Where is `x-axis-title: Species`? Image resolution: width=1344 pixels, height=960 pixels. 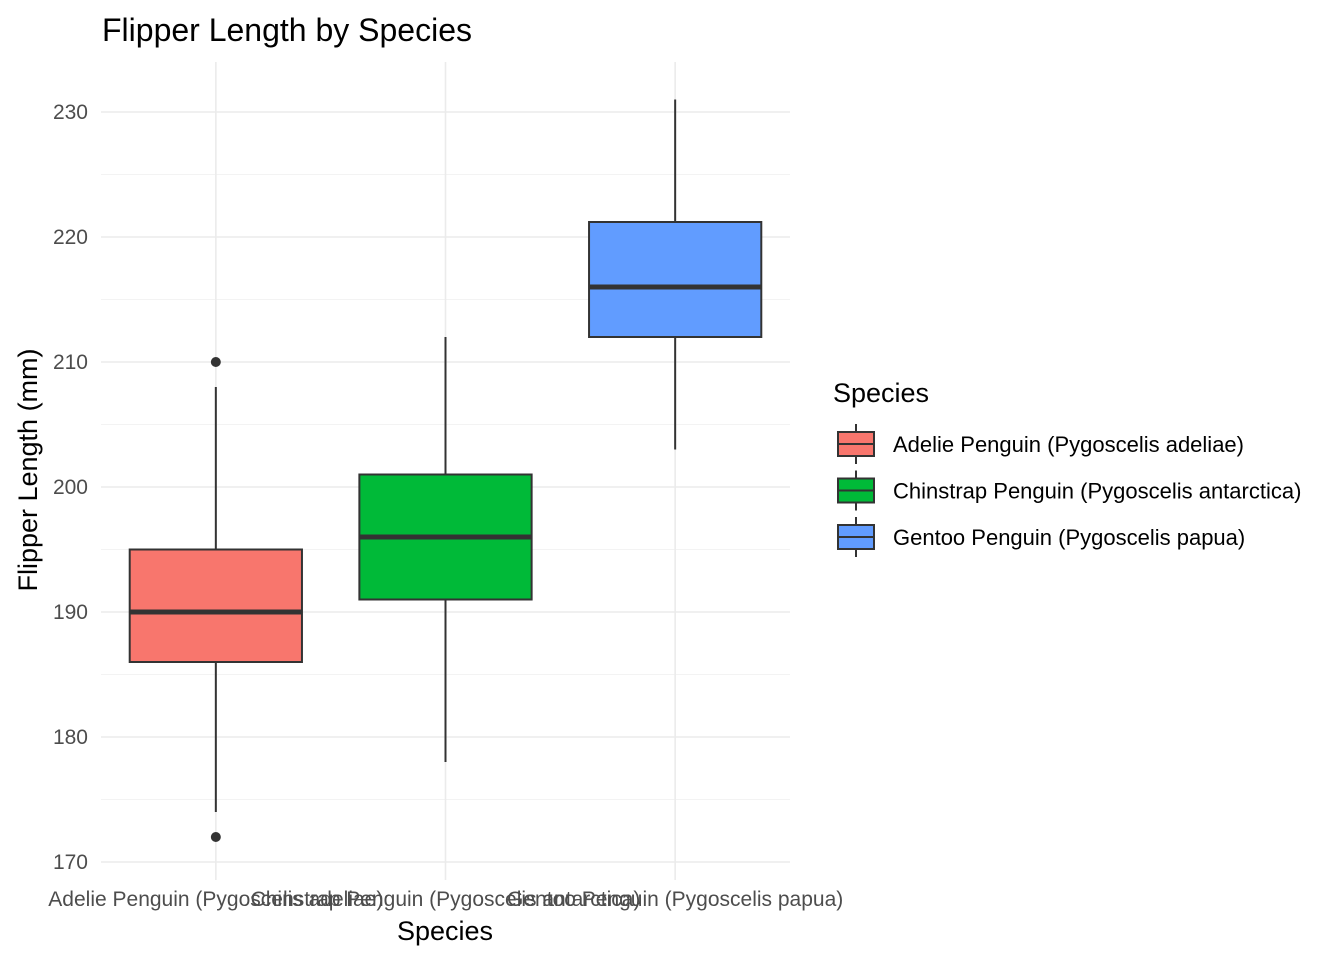
x-axis-title: Species is located at coordinates (445, 931).